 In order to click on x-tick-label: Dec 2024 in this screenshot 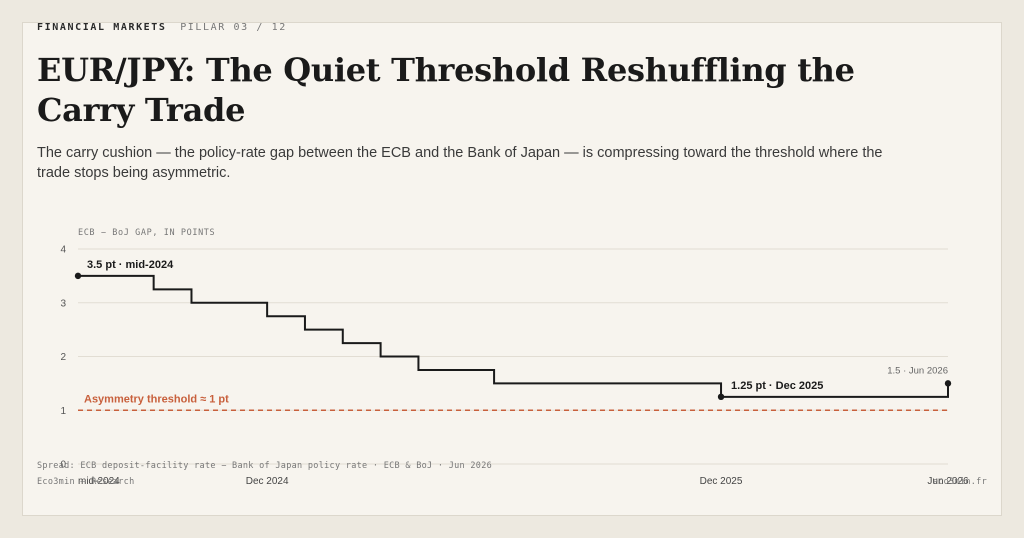, I will do `click(267, 481)`.